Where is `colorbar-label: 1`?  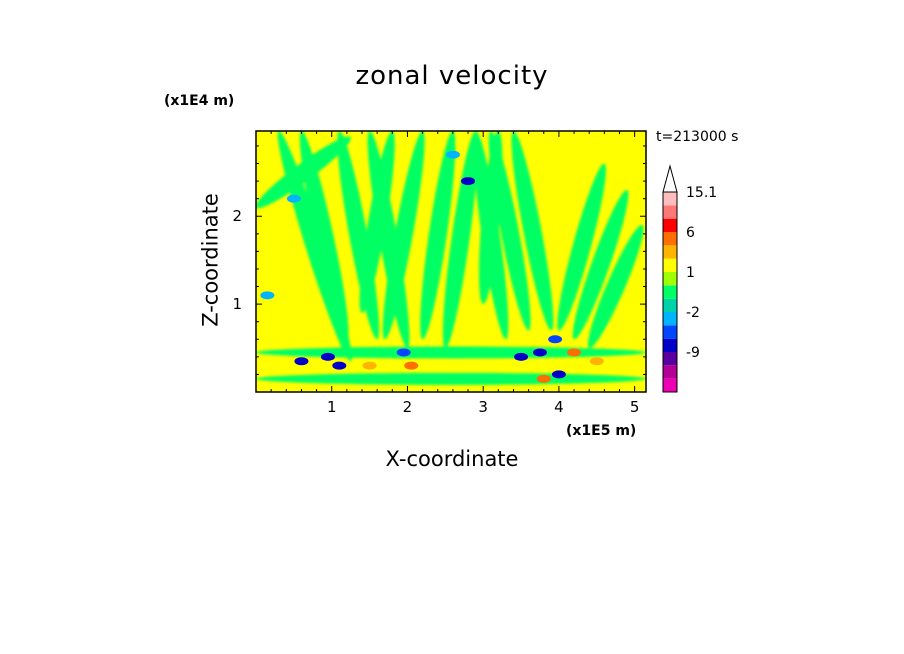
colorbar-label: 1 is located at coordinates (690, 273).